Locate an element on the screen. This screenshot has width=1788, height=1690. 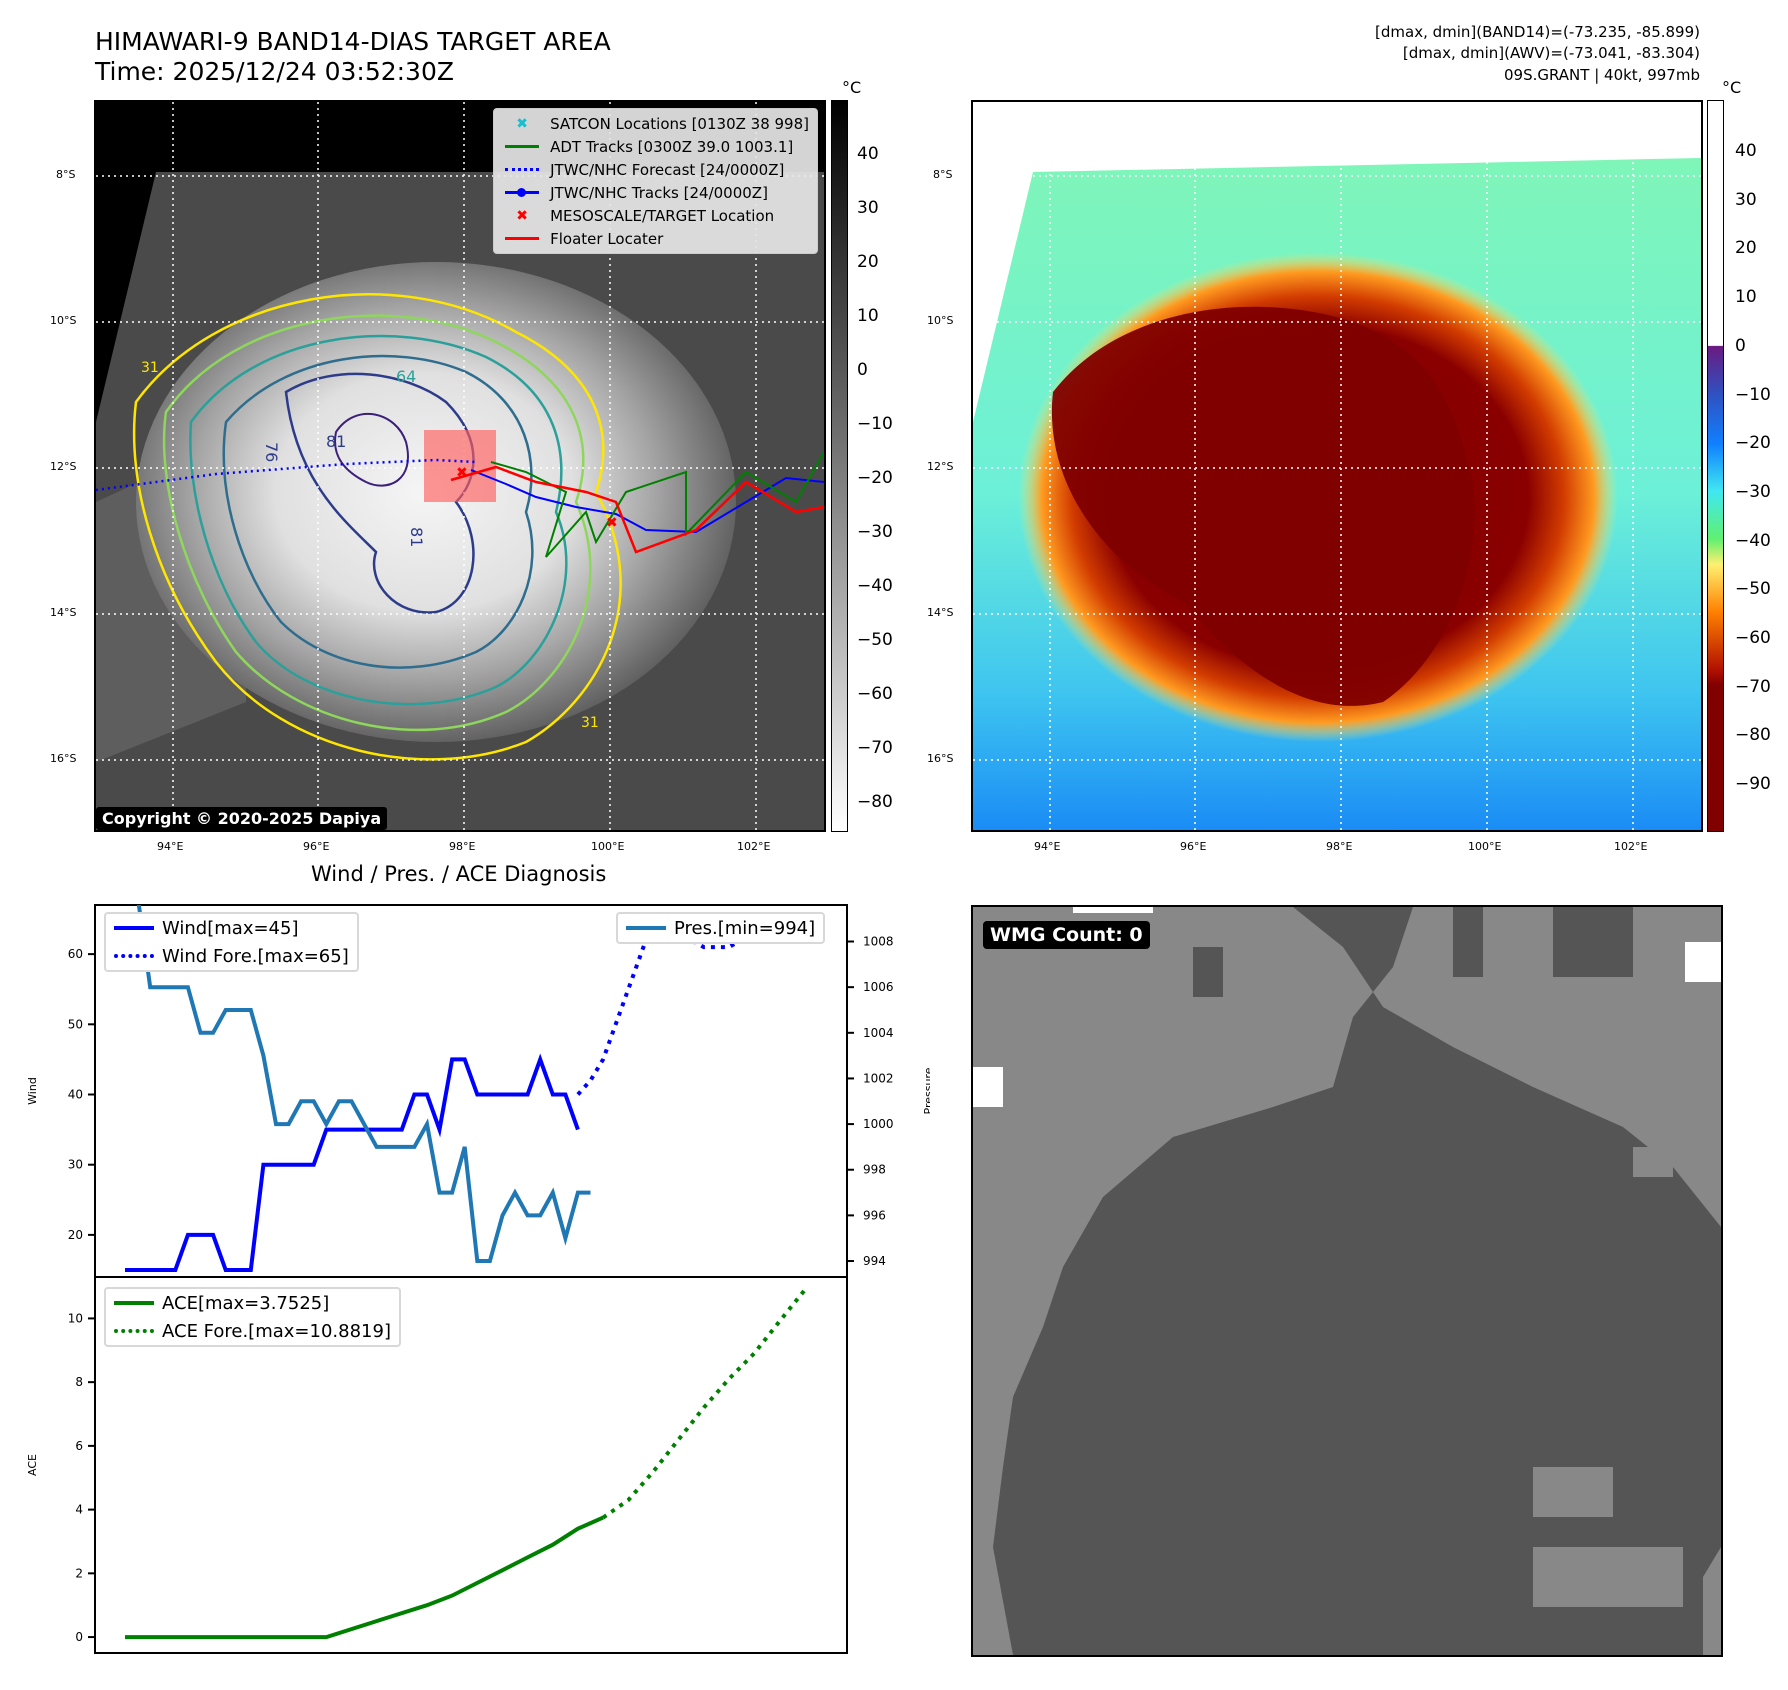
wind-ytick-label: 30 is located at coordinates (75, 1165).